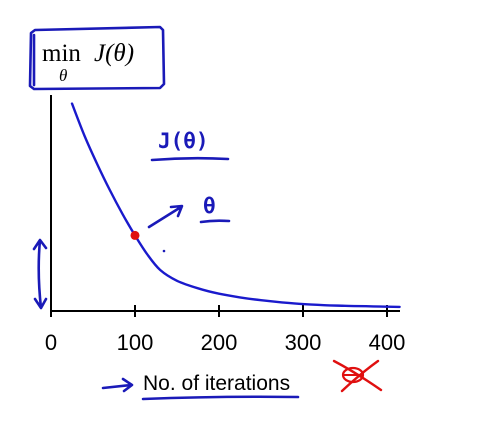  I want to click on x-label-underline, so click(220, 398).